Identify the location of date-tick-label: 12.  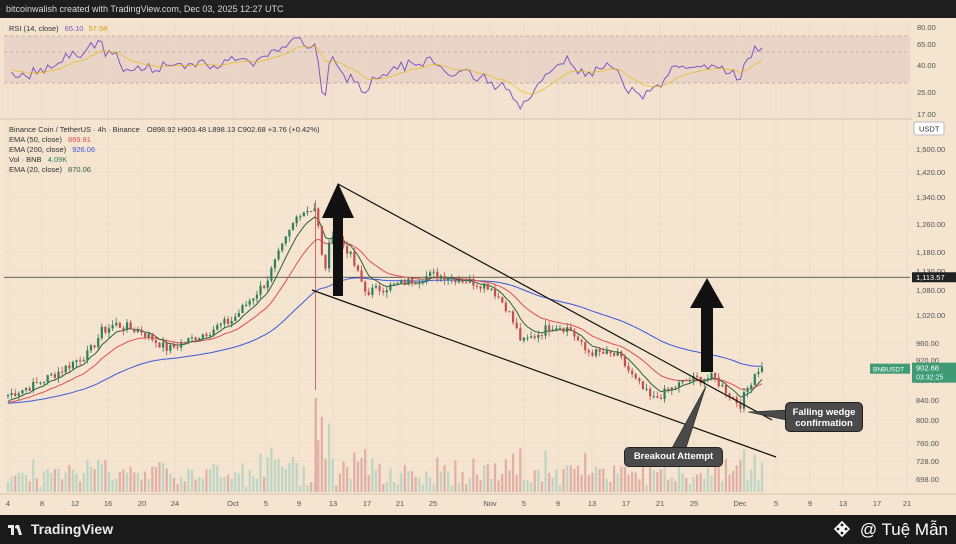
(75, 503).